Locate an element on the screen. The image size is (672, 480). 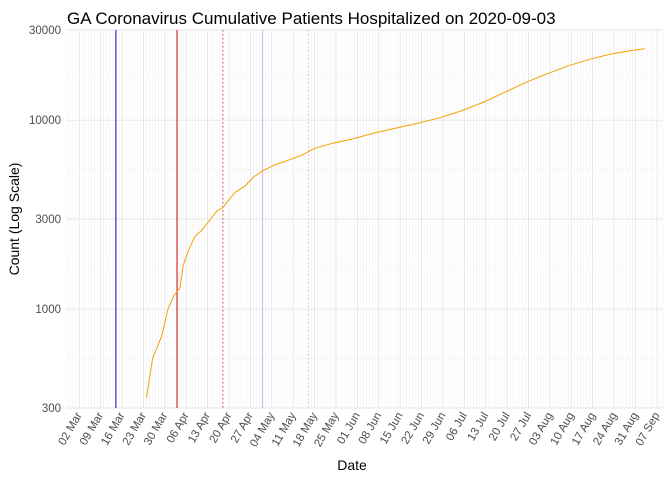
y-tick-label: 300 is located at coordinates (51, 409).